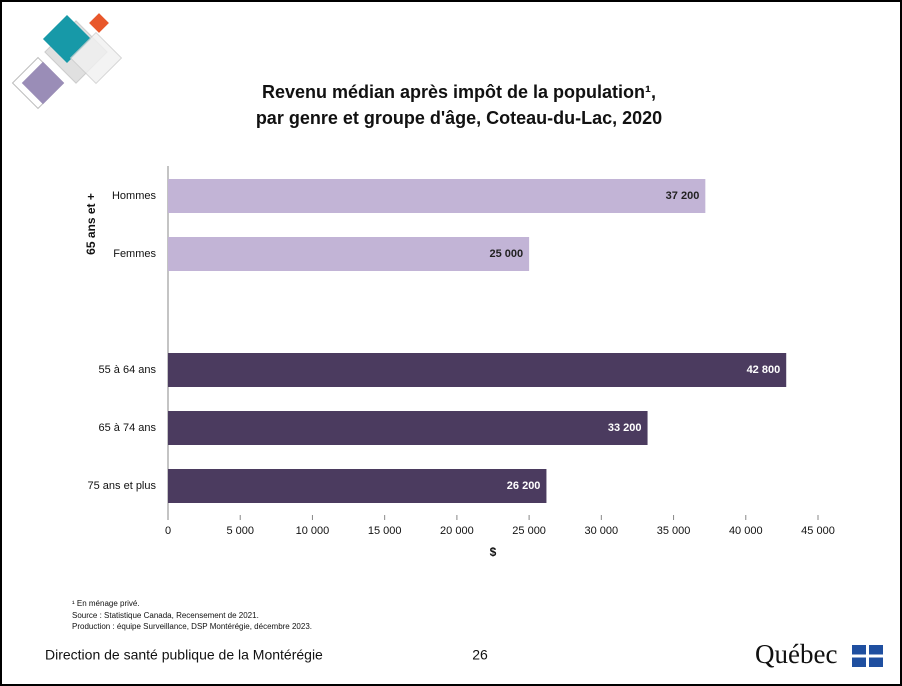 The height and width of the screenshot is (686, 902). I want to click on x-axis-label: $, so click(493, 552).